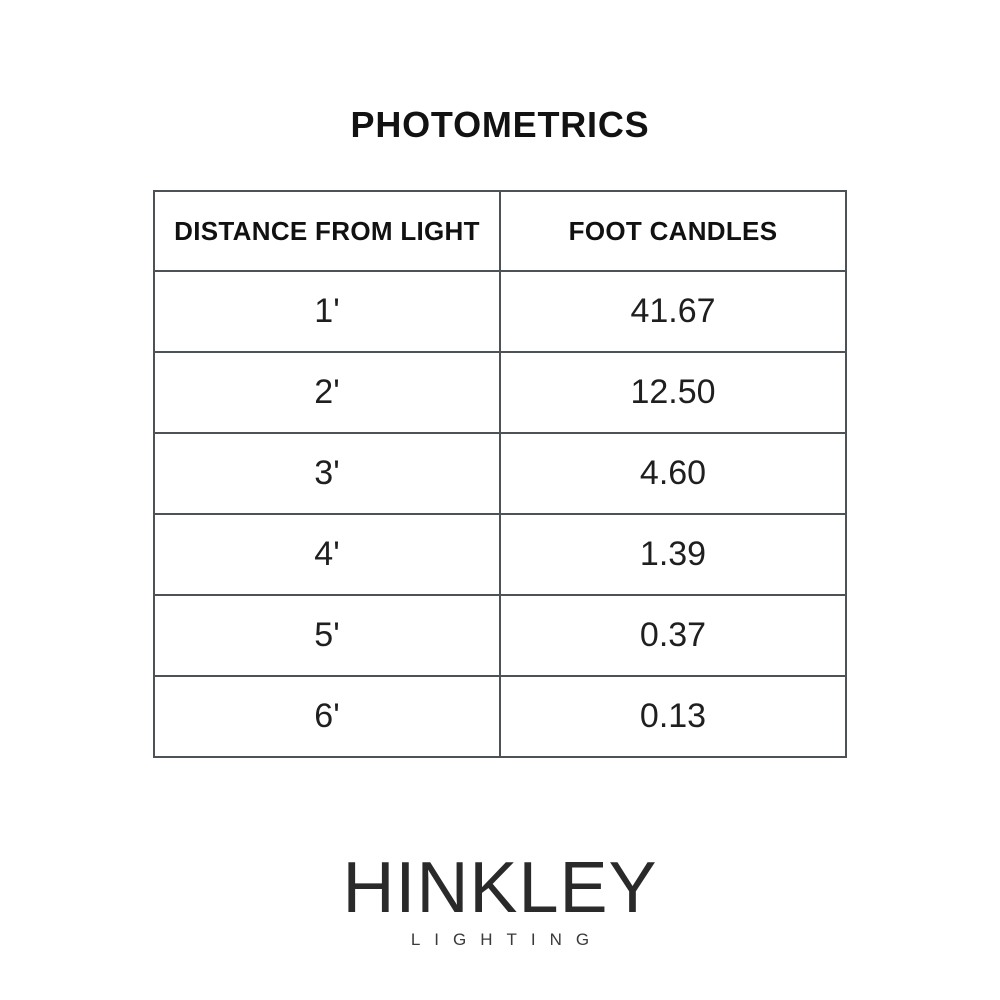 The image size is (1000, 1000). I want to click on distance-cell: 5', so click(327, 635).